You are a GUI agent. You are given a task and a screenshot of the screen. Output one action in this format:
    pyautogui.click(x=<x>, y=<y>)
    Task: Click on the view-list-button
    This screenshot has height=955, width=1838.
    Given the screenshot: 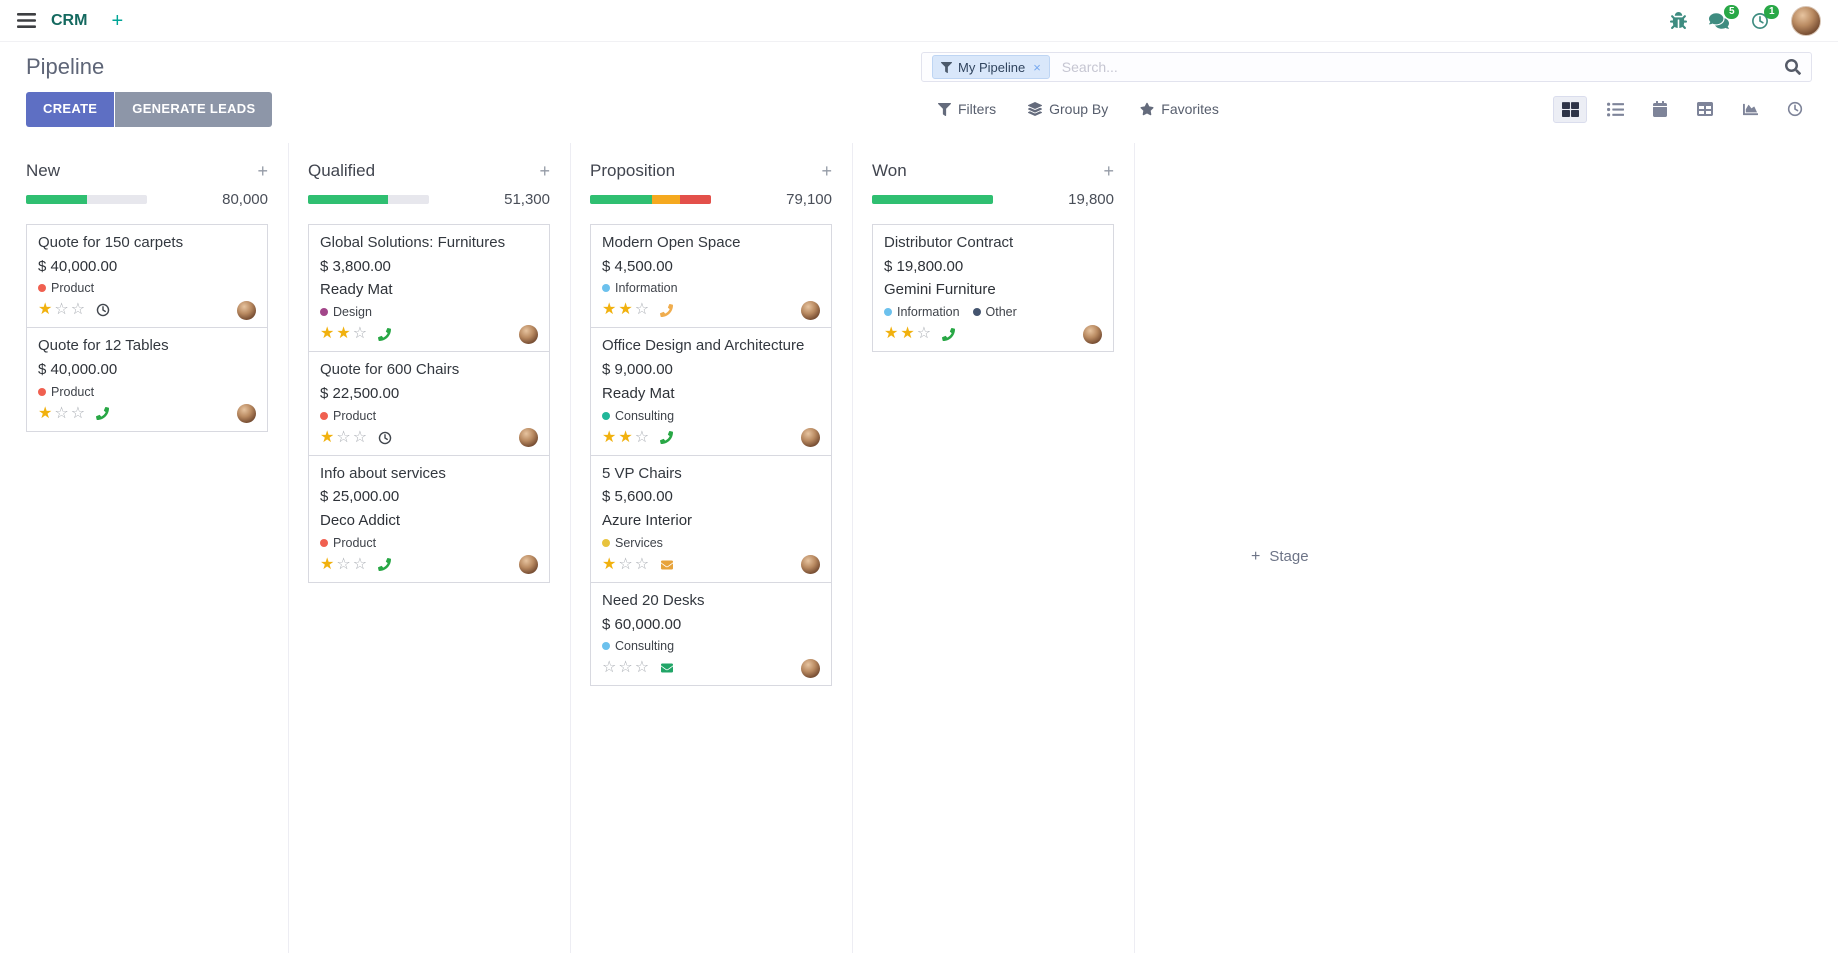 What is the action you would take?
    pyautogui.click(x=1615, y=109)
    